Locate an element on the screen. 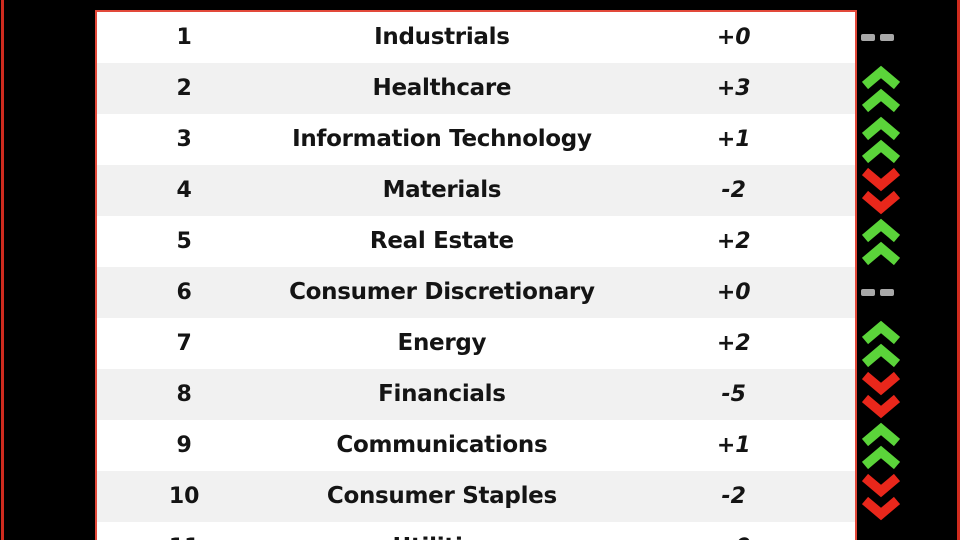 The image size is (960, 540). rank-cell: 6 is located at coordinates (184, 292).